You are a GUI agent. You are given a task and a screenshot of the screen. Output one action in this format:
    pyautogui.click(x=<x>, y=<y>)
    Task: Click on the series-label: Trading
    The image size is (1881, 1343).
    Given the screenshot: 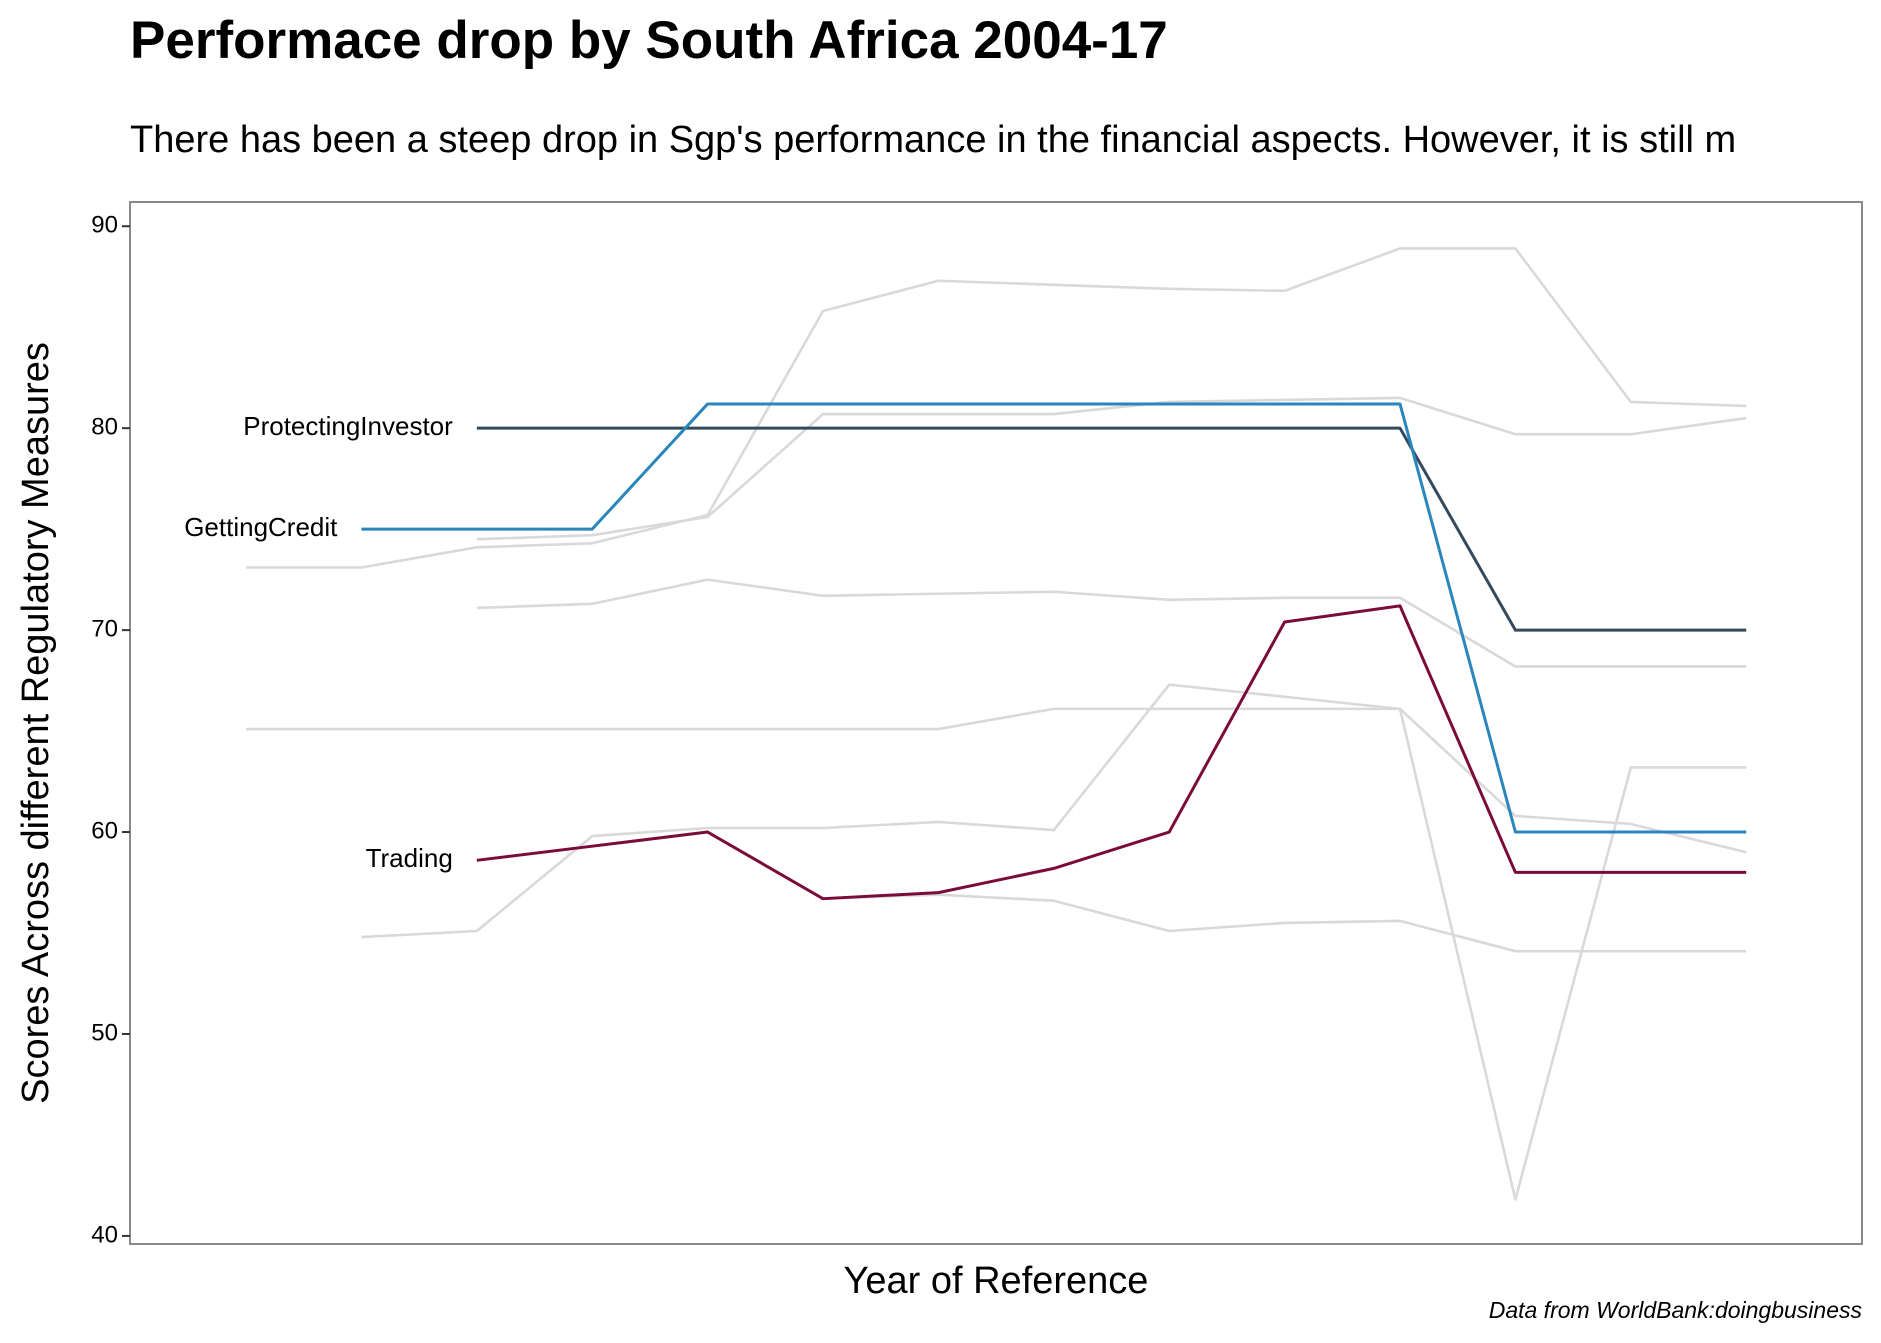 What is the action you would take?
    pyautogui.click(x=409, y=858)
    